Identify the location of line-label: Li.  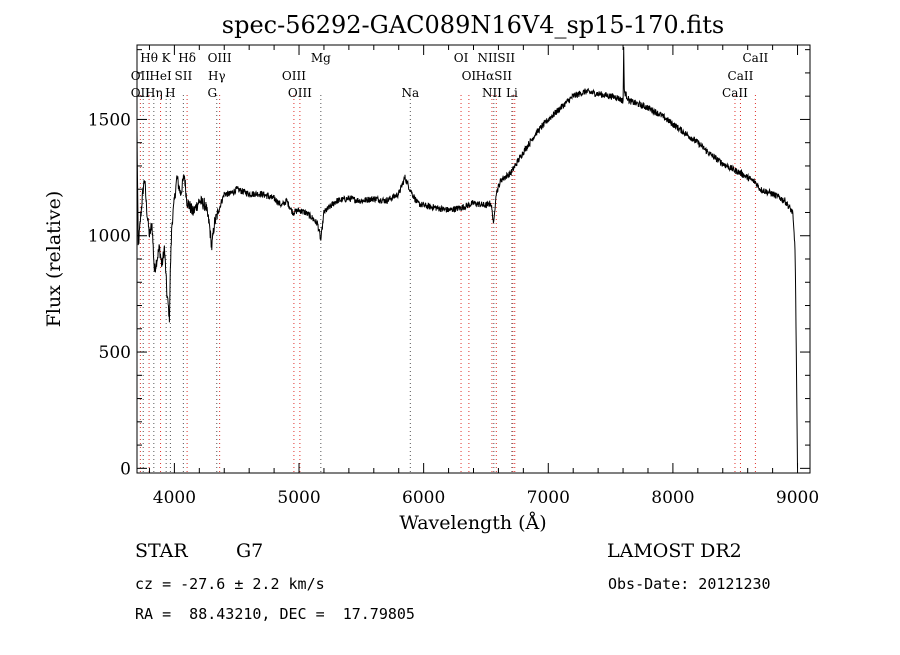
(512, 93).